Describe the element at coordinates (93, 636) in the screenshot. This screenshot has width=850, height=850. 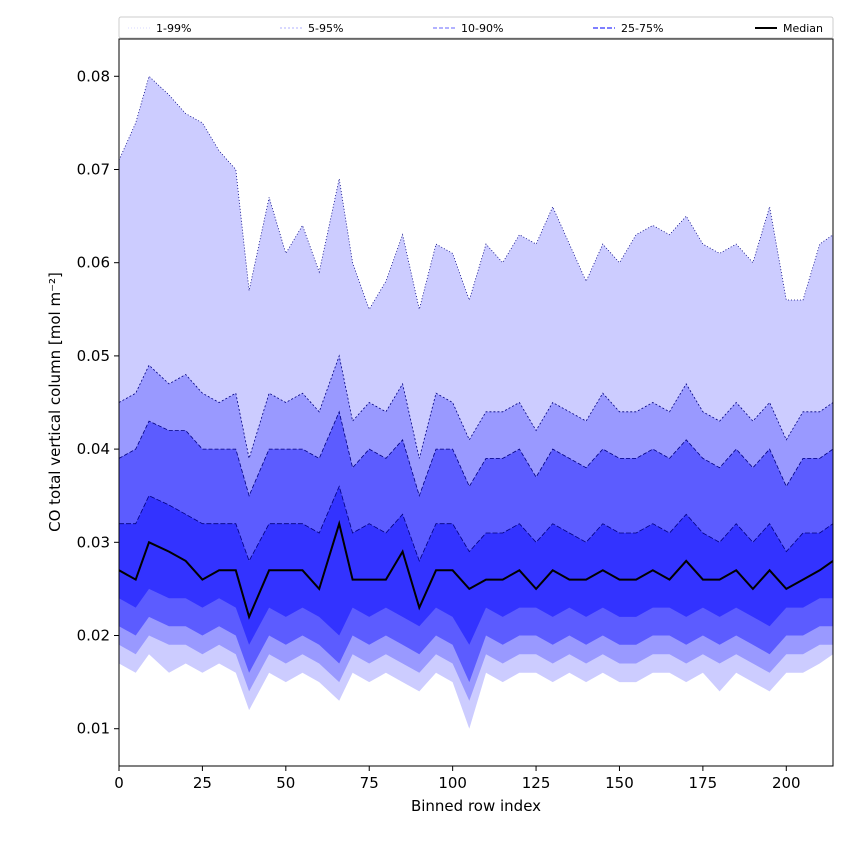
I see `y-tick-label: 0.02` at that location.